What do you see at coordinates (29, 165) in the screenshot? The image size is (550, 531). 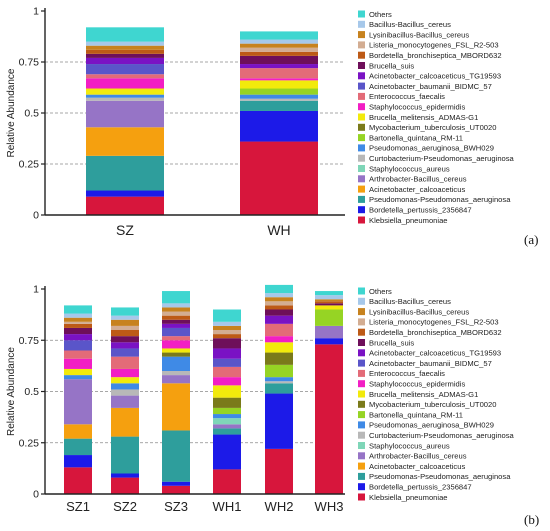 I see `c1-y-tick-label-1: 0.25` at bounding box center [29, 165].